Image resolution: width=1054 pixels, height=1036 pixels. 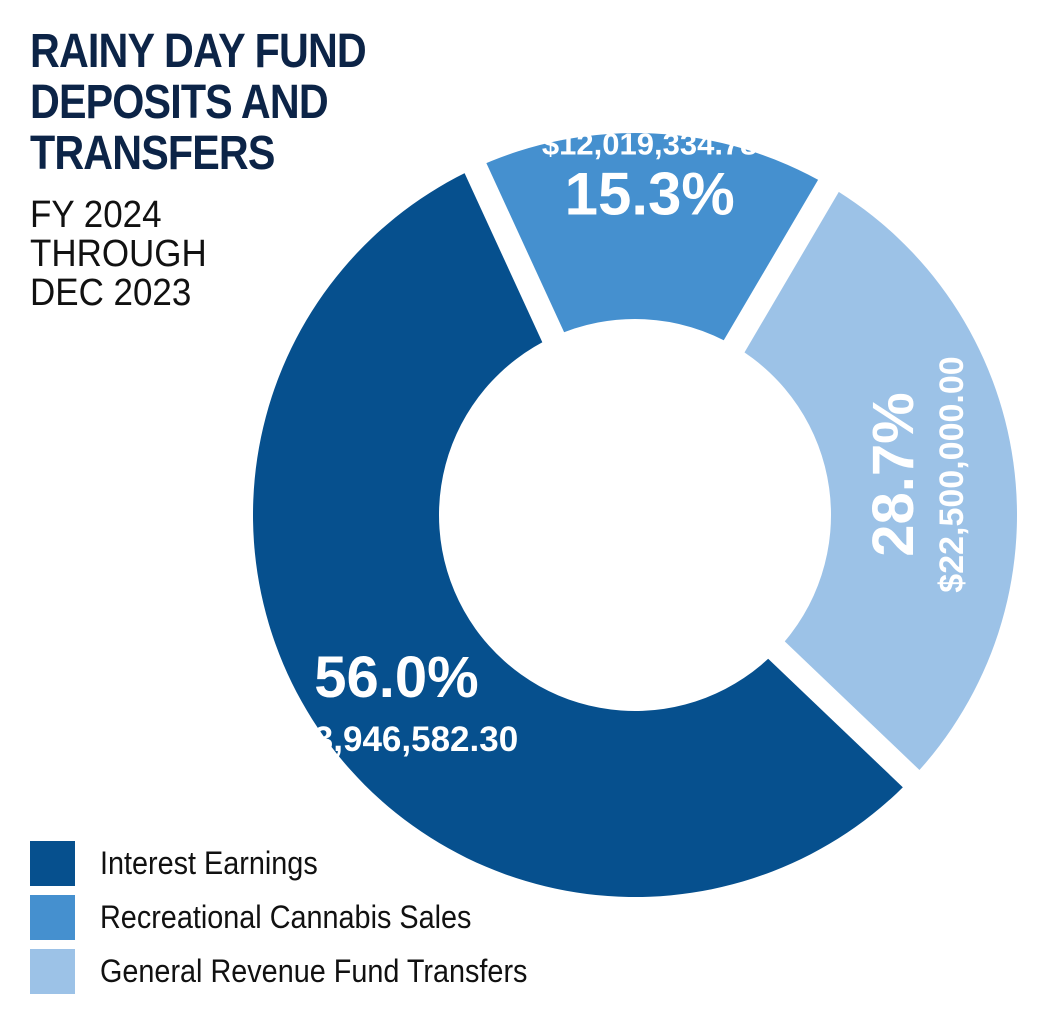 I want to click on chart-title-line: DEPOSITS AND, so click(x=179, y=102).